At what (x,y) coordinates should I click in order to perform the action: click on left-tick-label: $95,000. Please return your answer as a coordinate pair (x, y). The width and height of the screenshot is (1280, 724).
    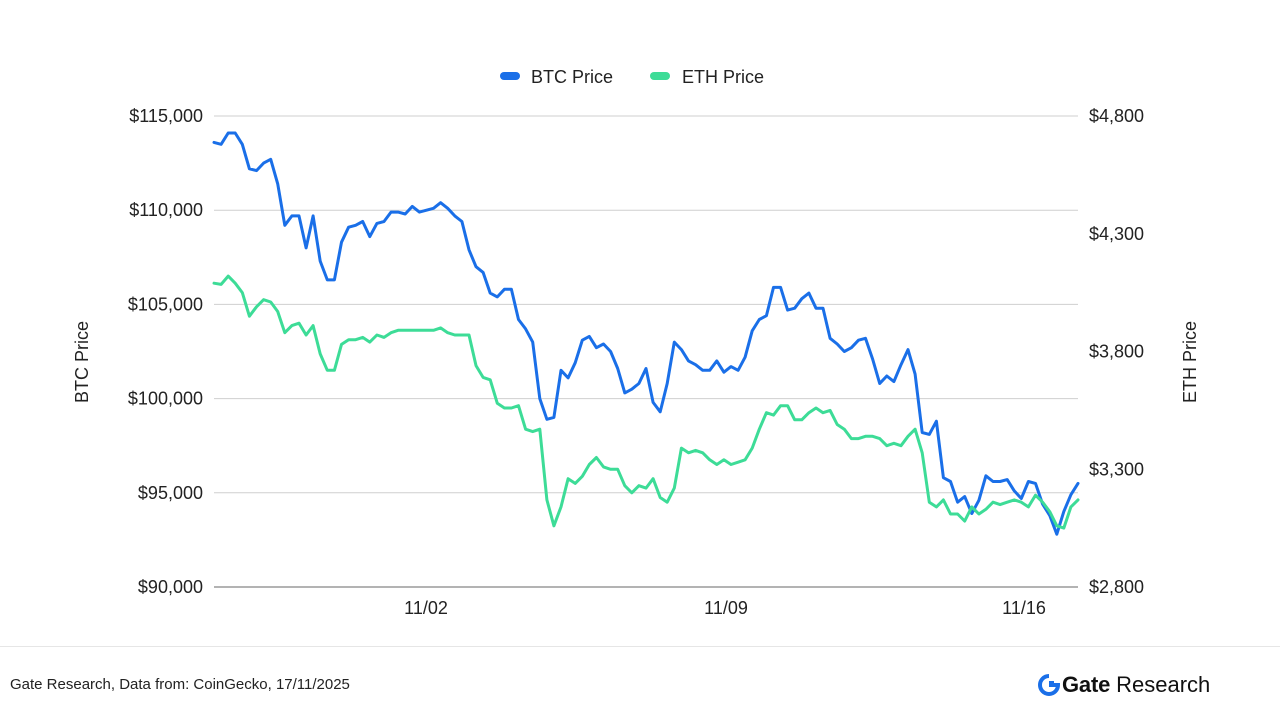
    Looking at the image, I should click on (170, 493).